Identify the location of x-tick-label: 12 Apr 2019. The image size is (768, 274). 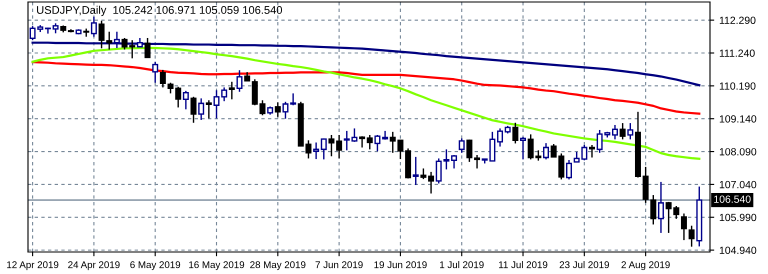
(32, 265).